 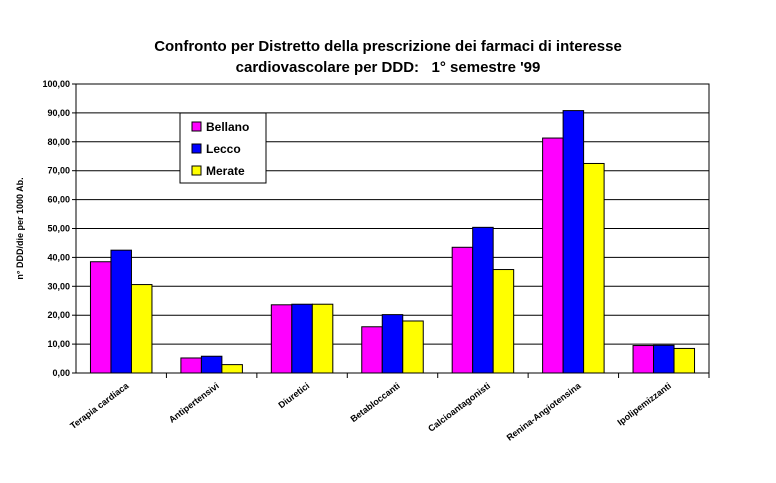 I want to click on y-tick-label: 60,00, so click(x=58, y=200).